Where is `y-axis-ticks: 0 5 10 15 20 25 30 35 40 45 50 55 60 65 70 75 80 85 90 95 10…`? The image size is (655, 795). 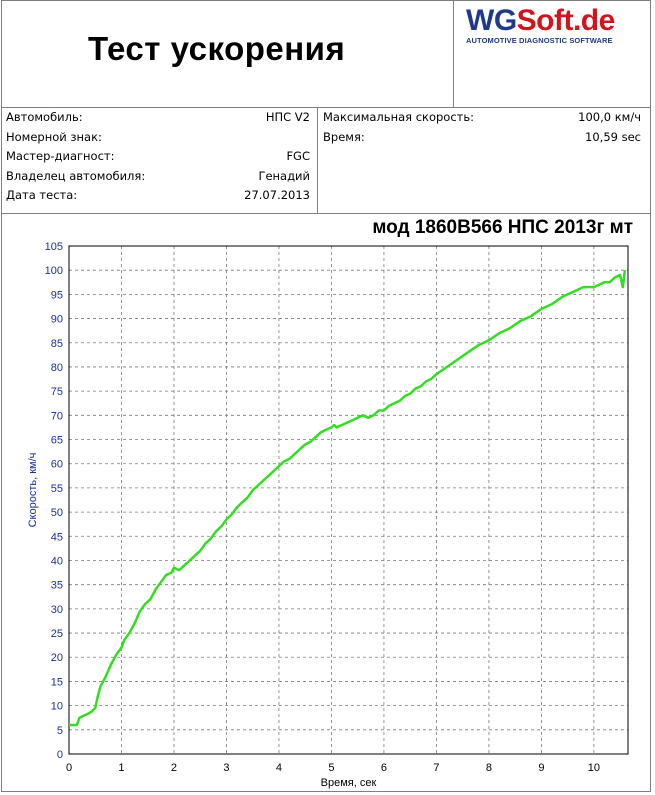
y-axis-ticks: 0 5 10 15 20 25 30 35 40 45 50 55 60 65 70 75 80 85 90 95 10… is located at coordinates (54, 501).